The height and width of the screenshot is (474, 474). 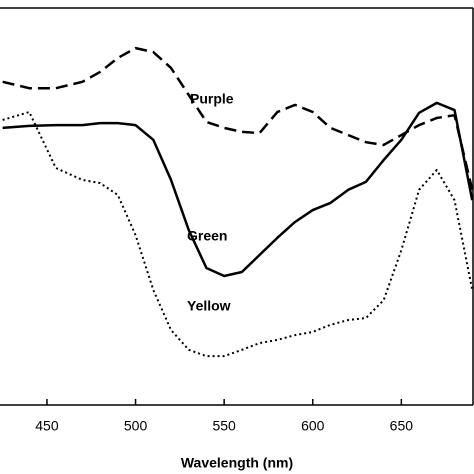 I want to click on series-label: Green, so click(x=207, y=236).